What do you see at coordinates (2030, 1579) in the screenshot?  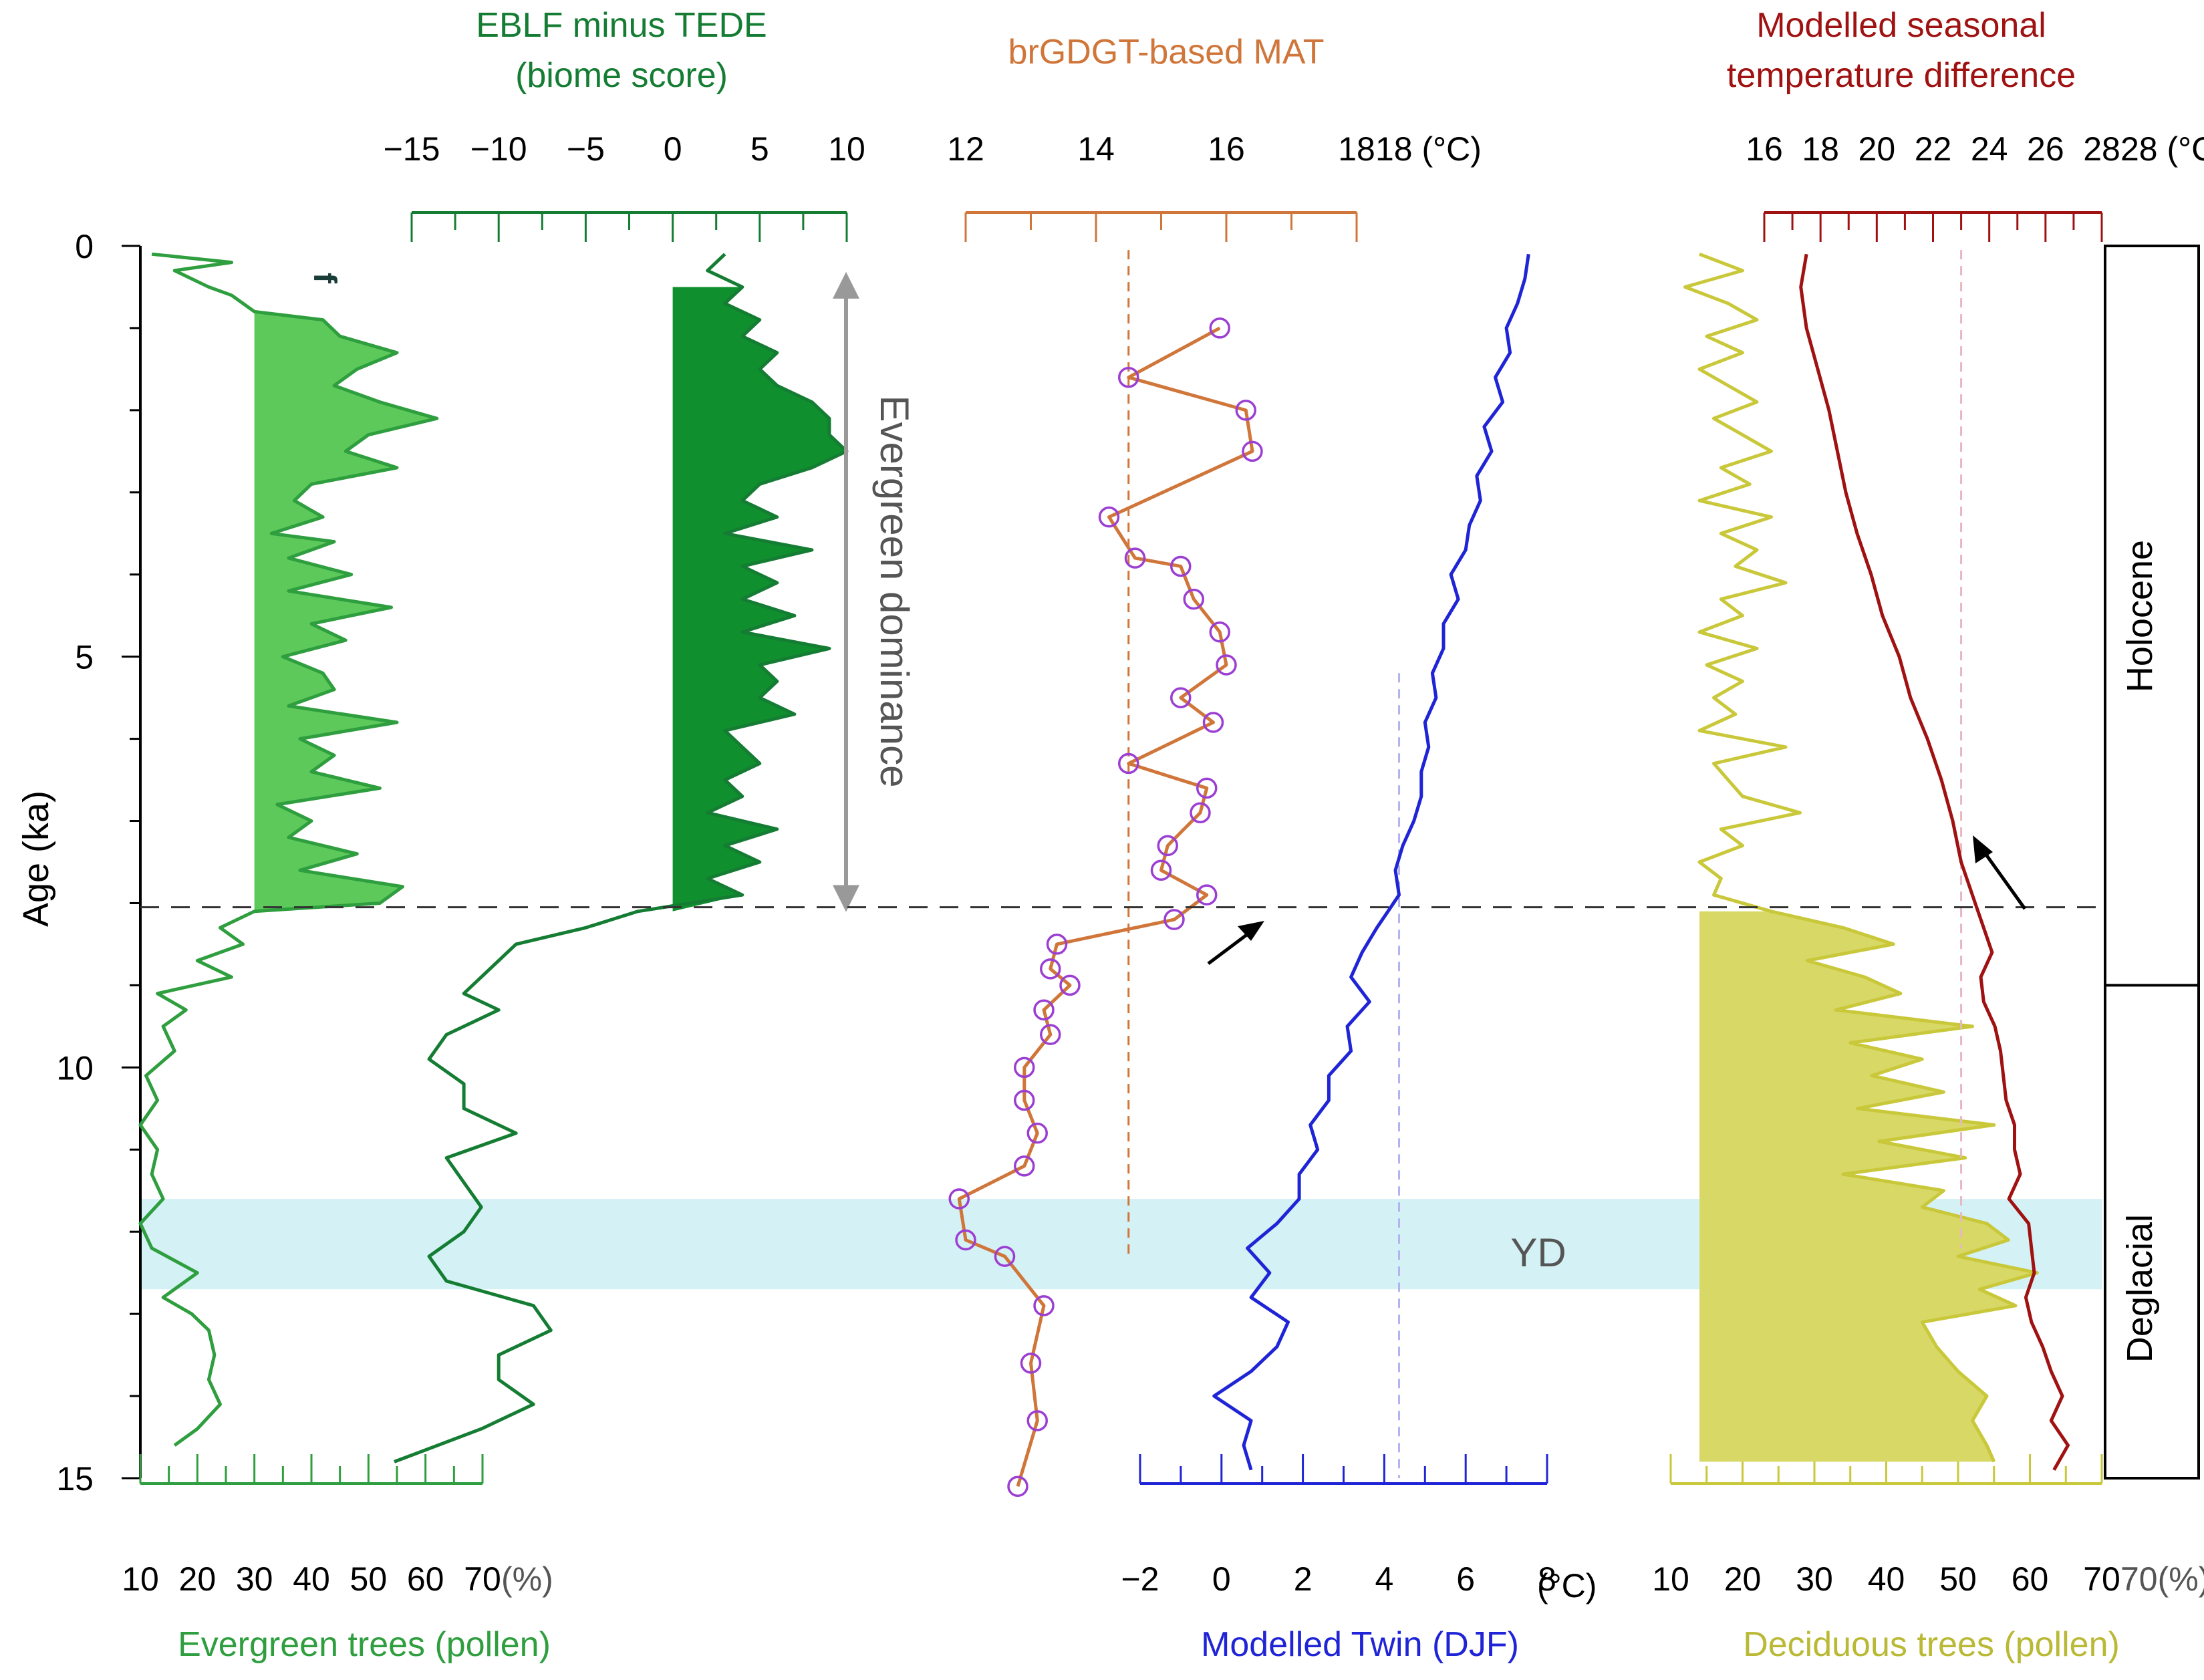 I see `deciduous-tick-label: 60` at bounding box center [2030, 1579].